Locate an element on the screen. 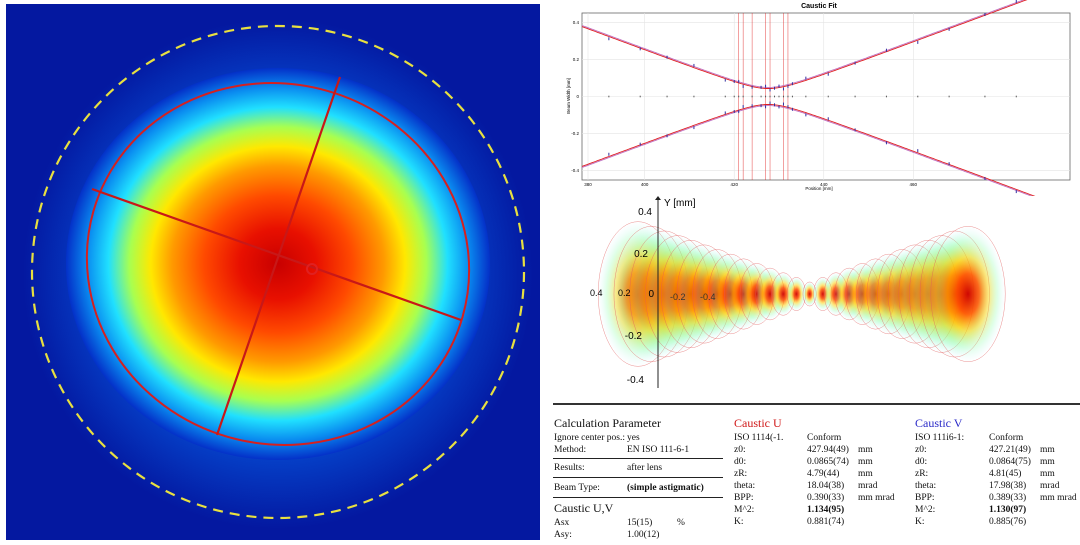 The height and width of the screenshot is (545, 1080). data-points is located at coordinates (812, 97).